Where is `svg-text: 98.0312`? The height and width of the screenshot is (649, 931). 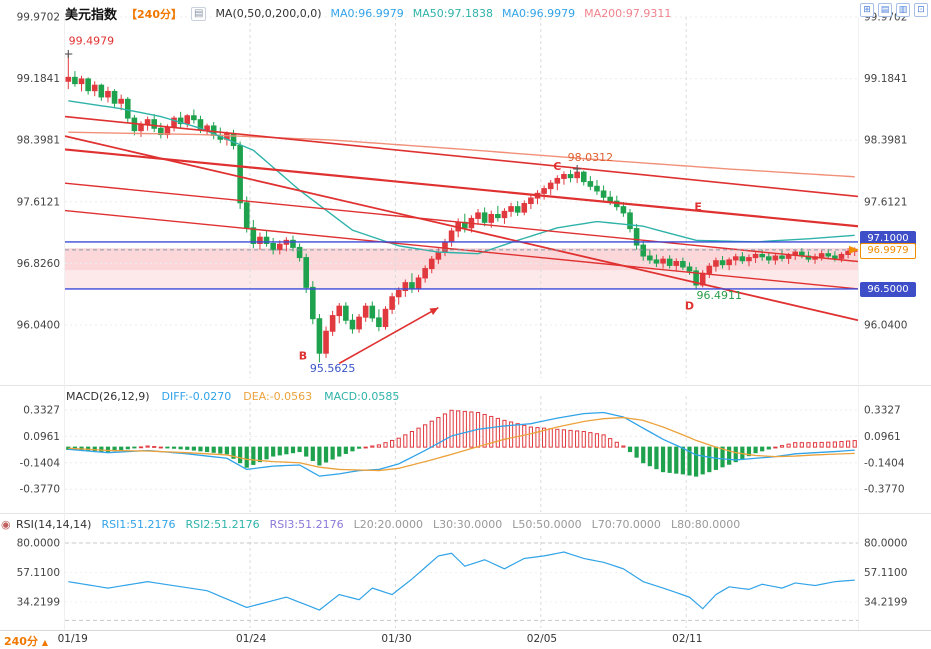 svg-text: 98.0312 is located at coordinates (591, 157).